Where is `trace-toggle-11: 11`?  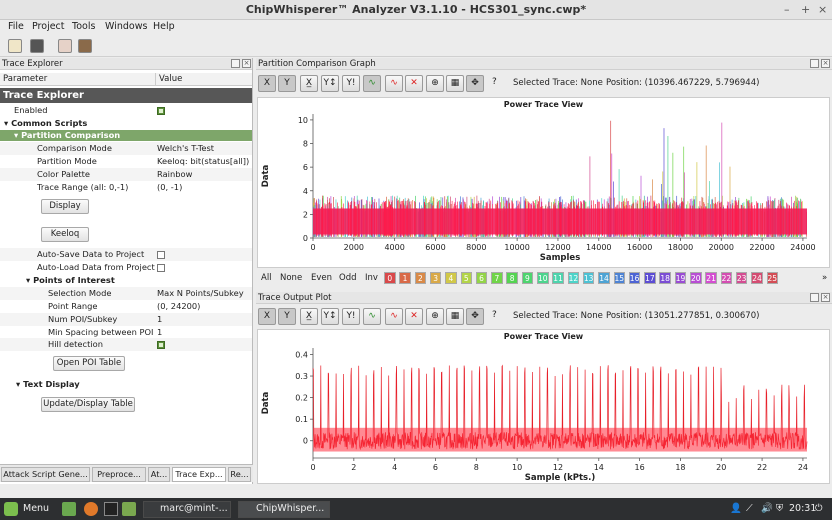
trace-toggle-11: 11 is located at coordinates (558, 278).